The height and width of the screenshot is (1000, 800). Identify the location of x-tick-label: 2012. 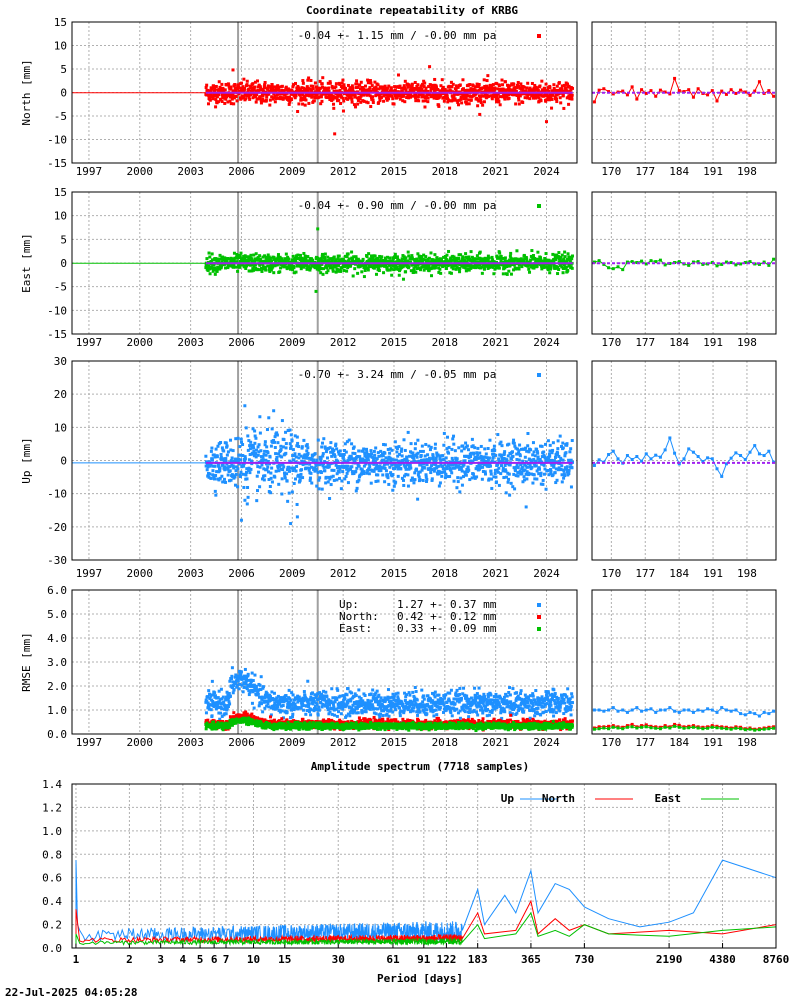
(343, 342).